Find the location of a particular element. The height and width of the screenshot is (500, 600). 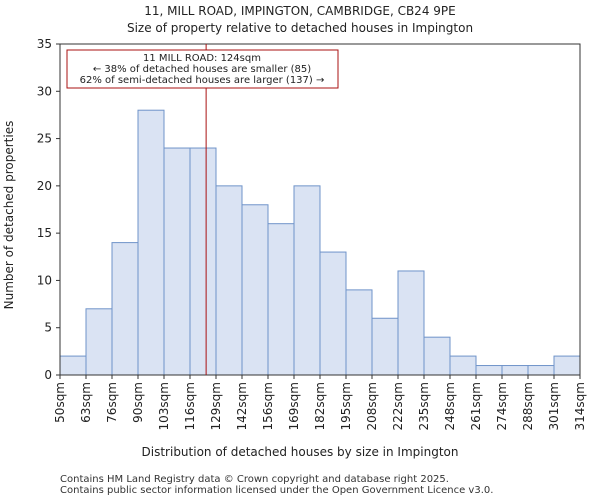

x-tick-label: 235sqm is located at coordinates (424, 406).